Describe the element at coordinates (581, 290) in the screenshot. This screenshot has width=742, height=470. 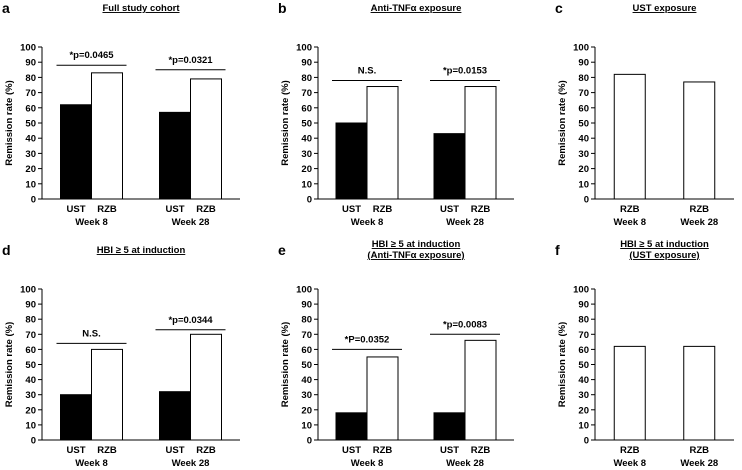
I see `panel-f-y-tick-label-100: 100` at that location.